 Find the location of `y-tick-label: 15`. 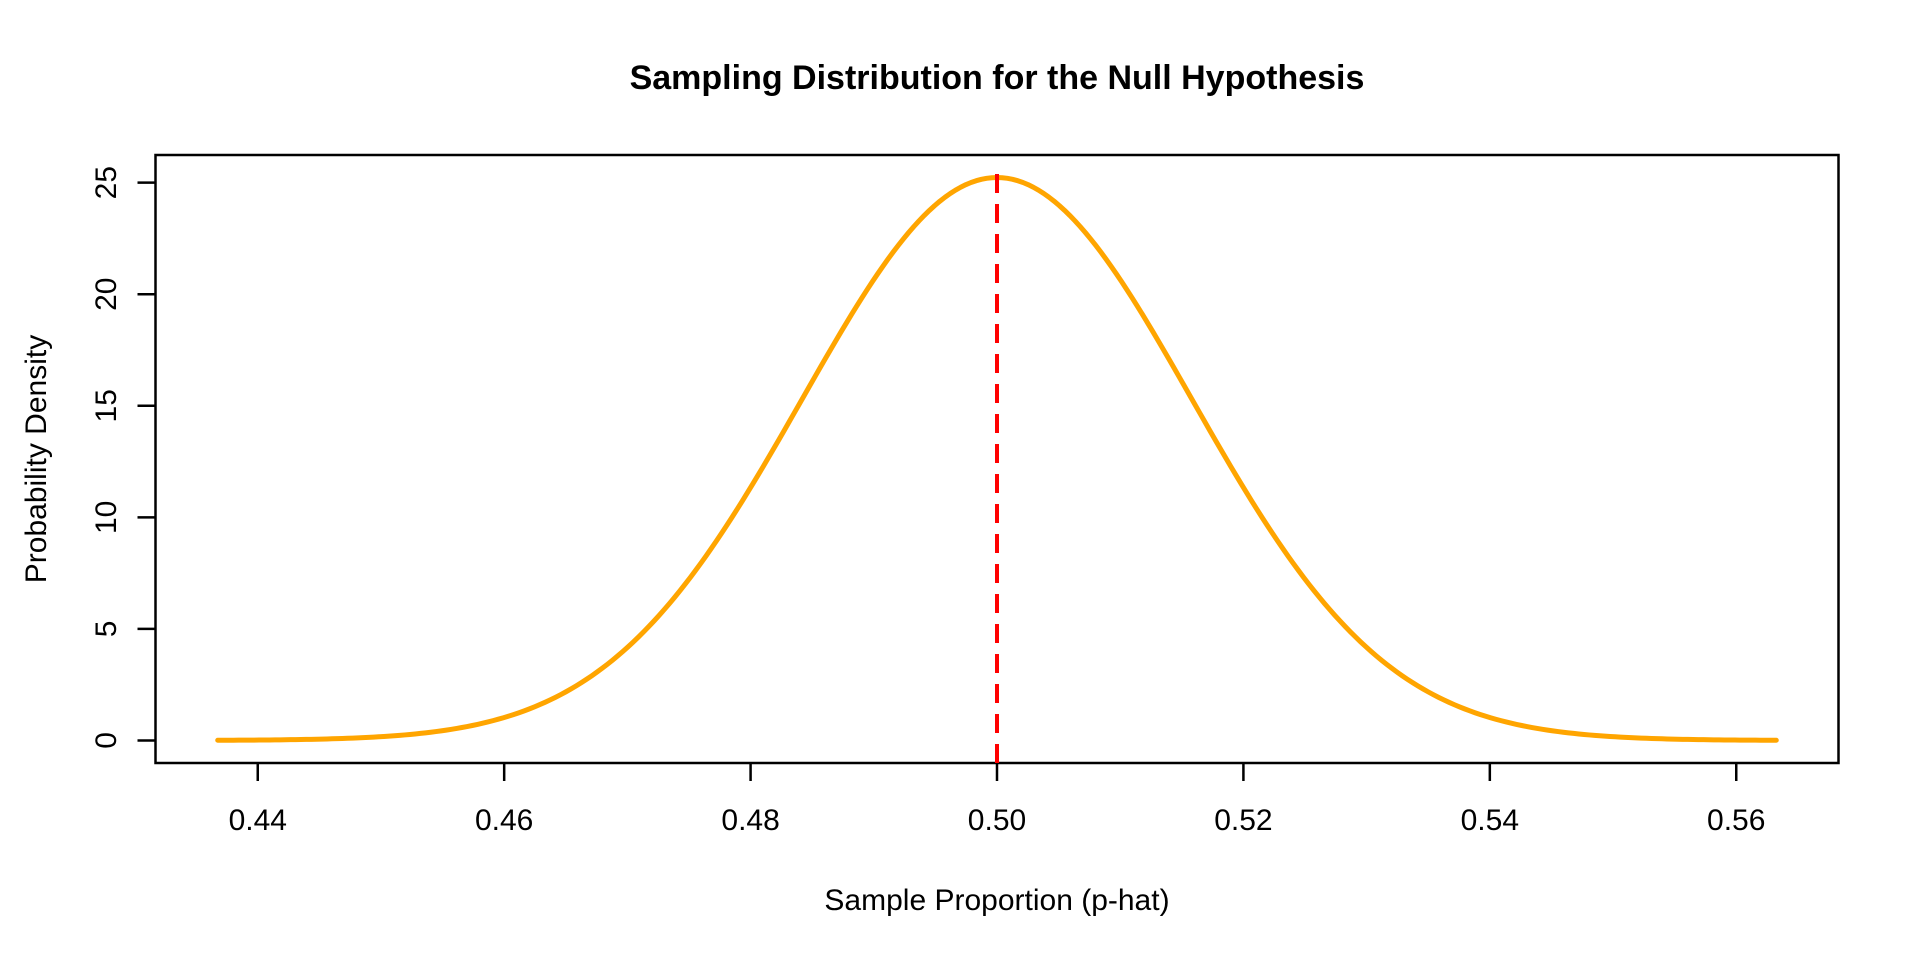

y-tick-label: 15 is located at coordinates (106, 405).